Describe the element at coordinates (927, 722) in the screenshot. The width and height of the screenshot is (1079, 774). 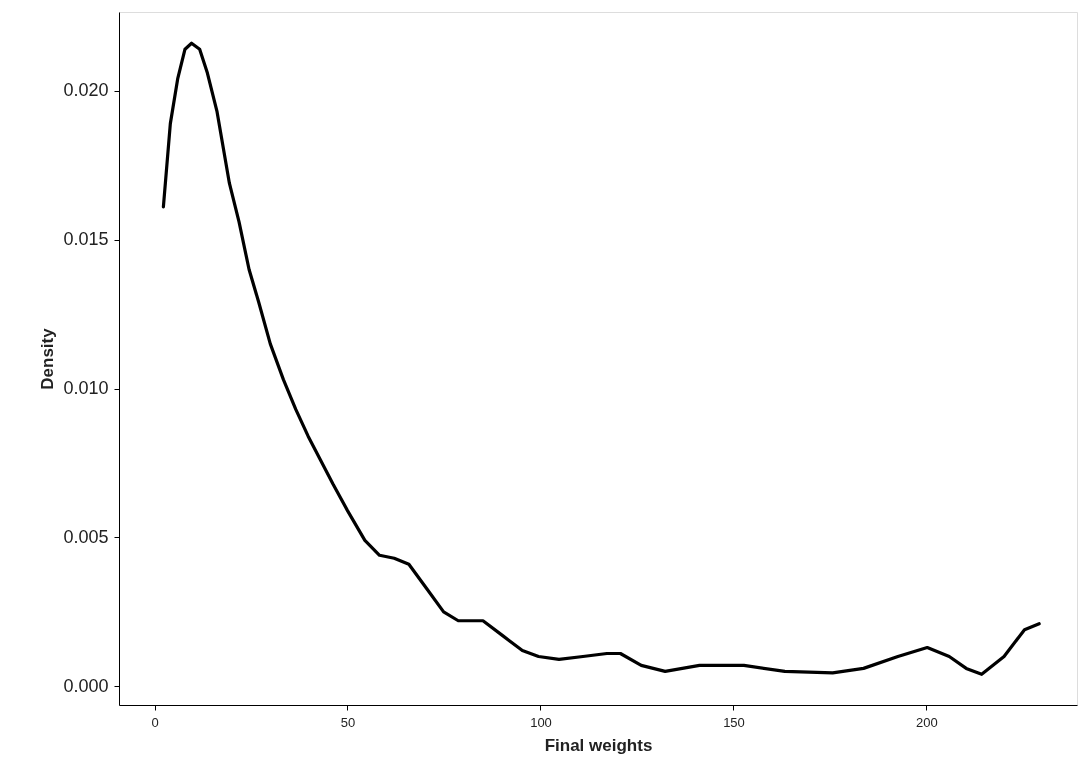
I see `x-tick-label: 200` at that location.